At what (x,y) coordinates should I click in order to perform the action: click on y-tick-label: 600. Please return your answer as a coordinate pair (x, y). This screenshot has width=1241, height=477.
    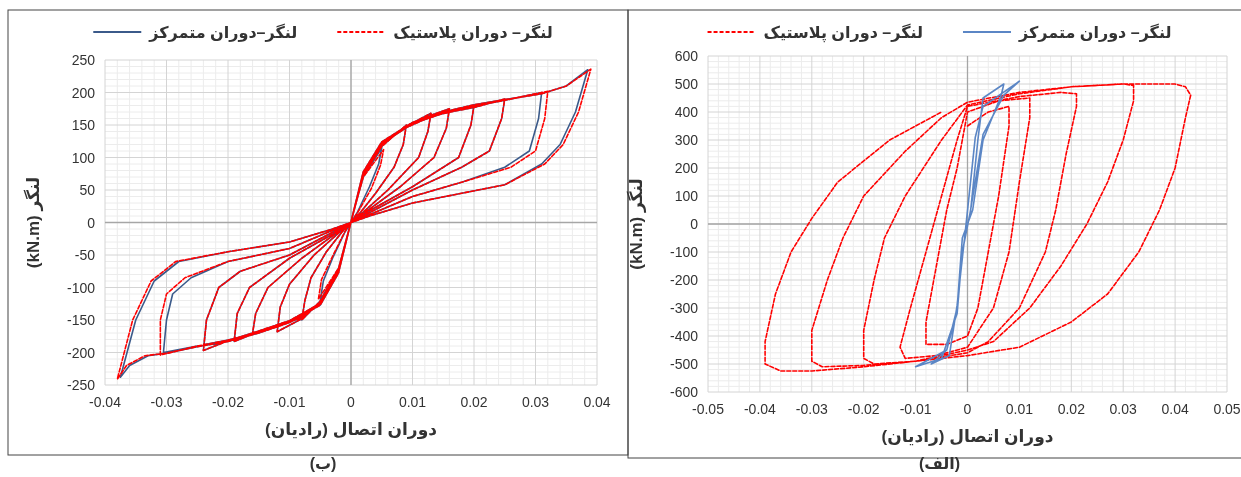
    Looking at the image, I should click on (686, 56).